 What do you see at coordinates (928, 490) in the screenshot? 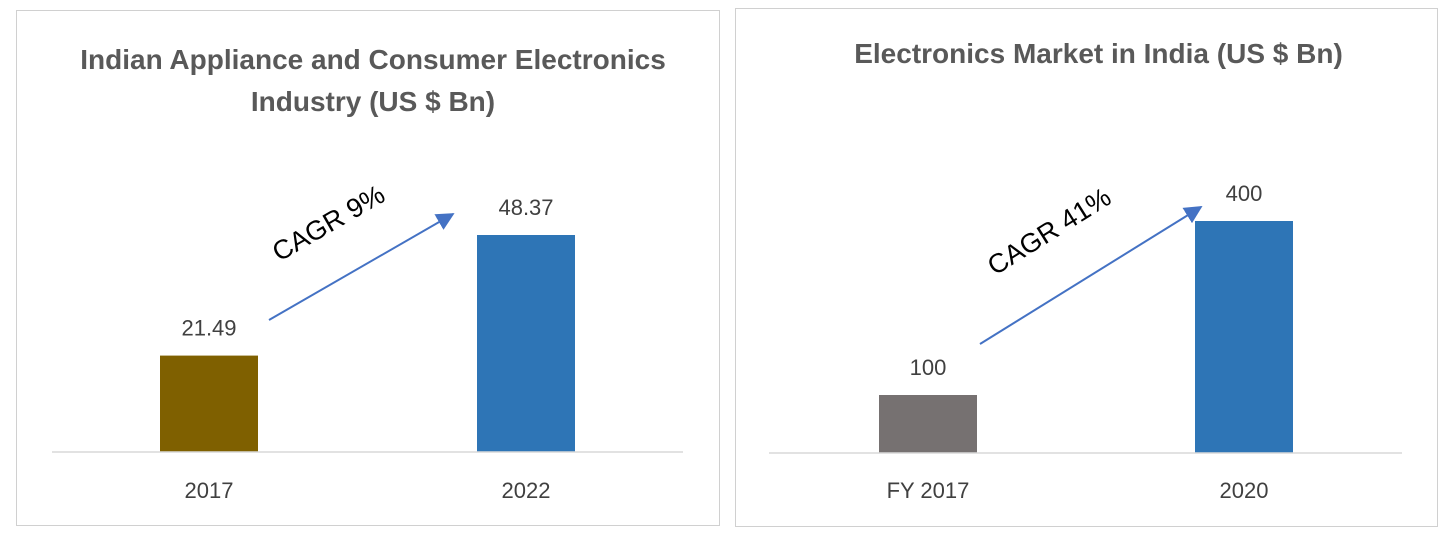
I see `x-tick-label: FY 2017` at bounding box center [928, 490].